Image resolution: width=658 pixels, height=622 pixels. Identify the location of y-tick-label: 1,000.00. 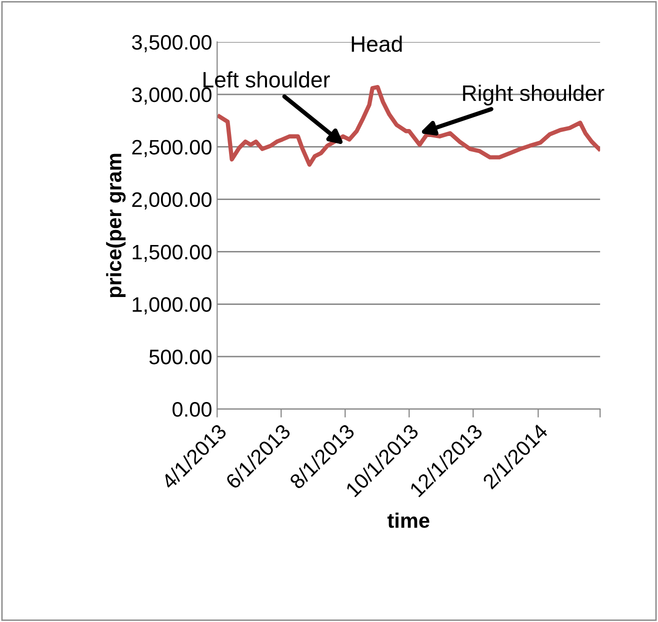
(172, 305).